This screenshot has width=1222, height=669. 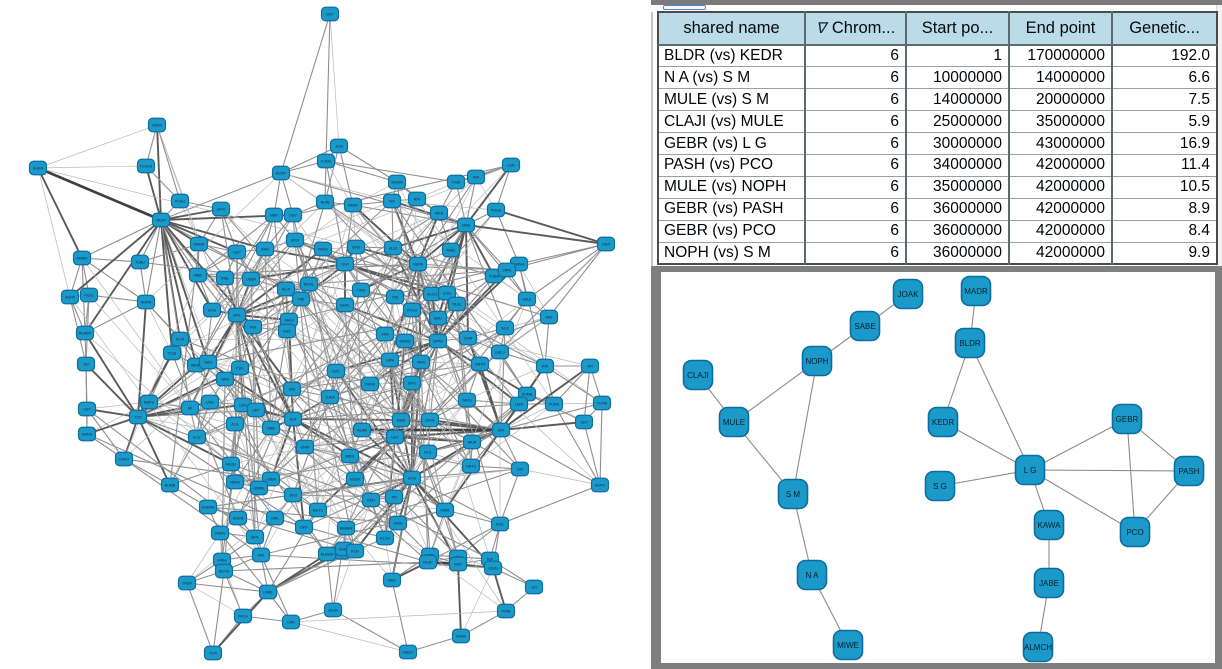 I want to click on shared-name-cell: PASH (vs) PCO, so click(x=732, y=165).